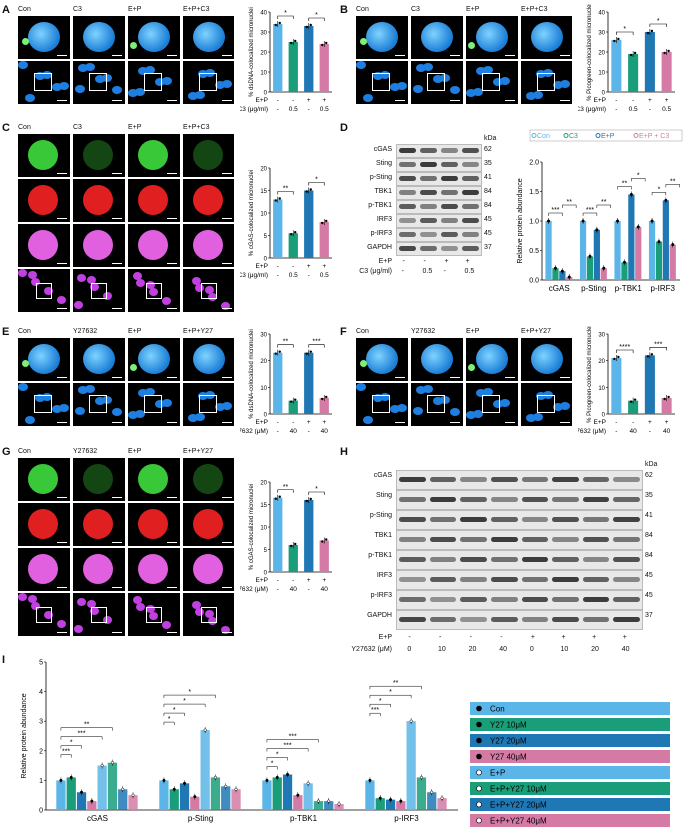 The image size is (685, 834). Describe the element at coordinates (196, 9) in the screenshot. I see `column-label: E+P+C3` at that location.